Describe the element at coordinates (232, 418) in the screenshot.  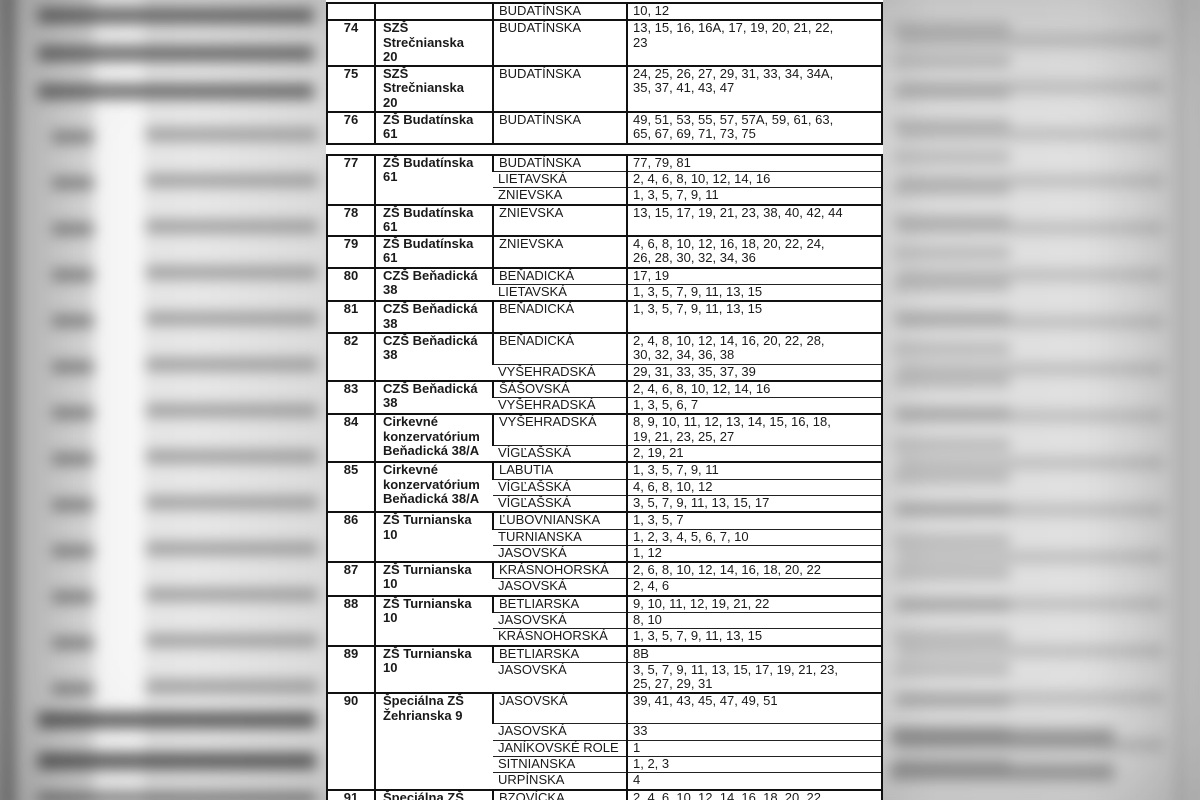
I see `backdrop-left-text-rows` at that location.